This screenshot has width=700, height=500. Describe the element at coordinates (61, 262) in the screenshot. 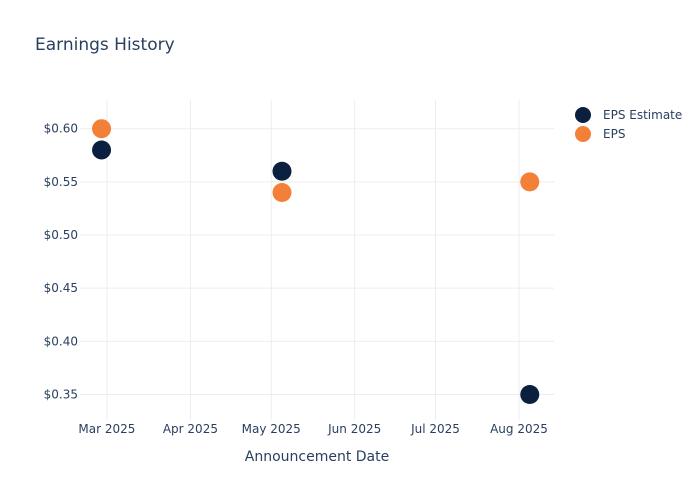

I see `y-axis-ticks: $0.35 $0.40 $0.45 $0.50 $0.55 $0.60` at that location.